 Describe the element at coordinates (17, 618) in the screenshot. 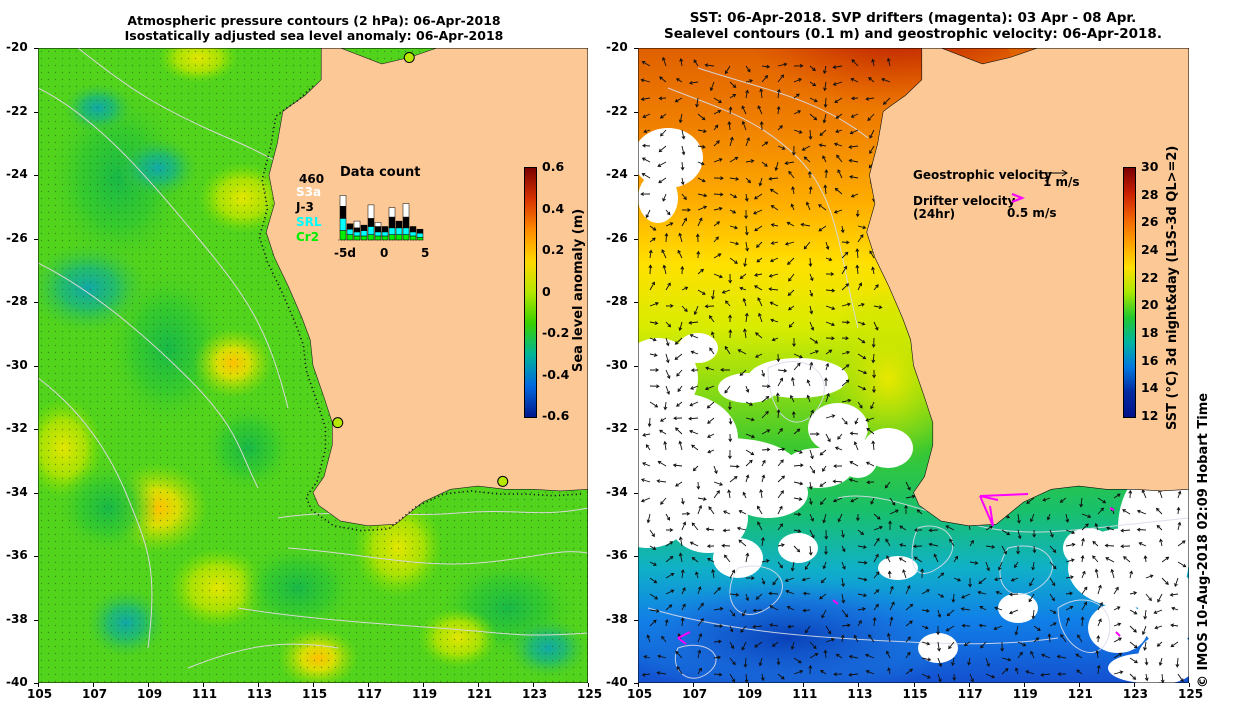

I see `left-lat-tick-9: -38` at that location.